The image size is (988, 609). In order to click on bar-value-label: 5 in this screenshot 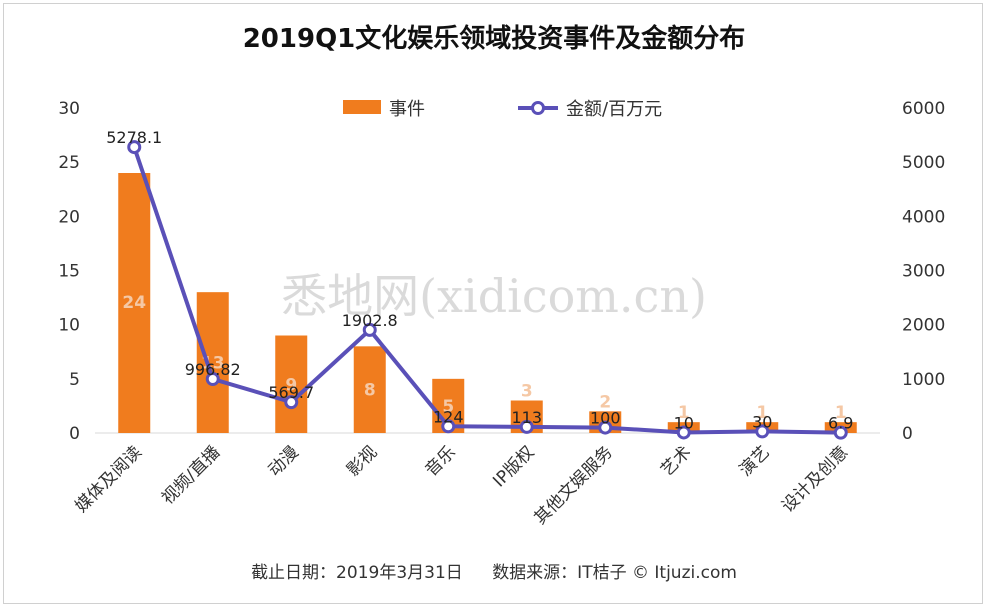, I will do `click(448, 407)`.